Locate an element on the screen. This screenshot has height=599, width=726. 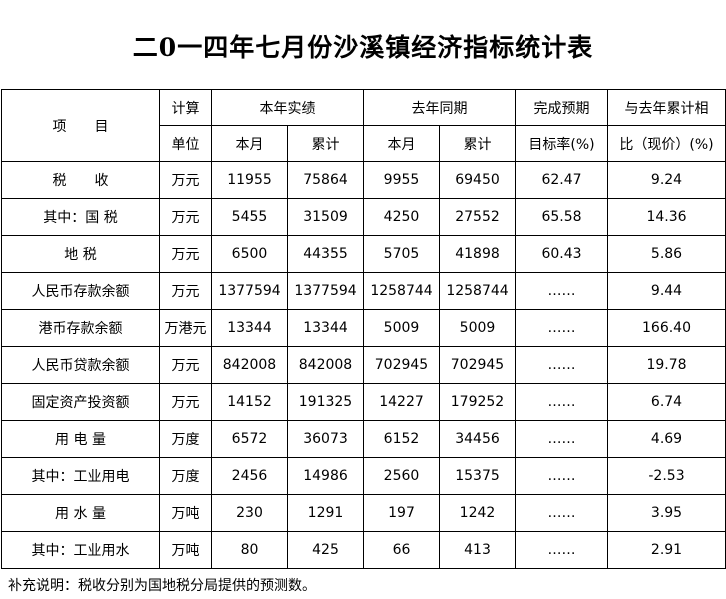
this-year-month-cell: 1377594 is located at coordinates (249, 291).